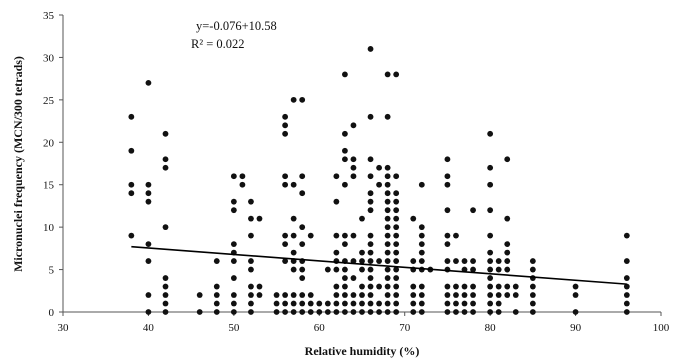 This screenshot has height=361, width=684. What do you see at coordinates (405, 328) in the screenshot?
I see `x-tick-label: 70` at bounding box center [405, 328].